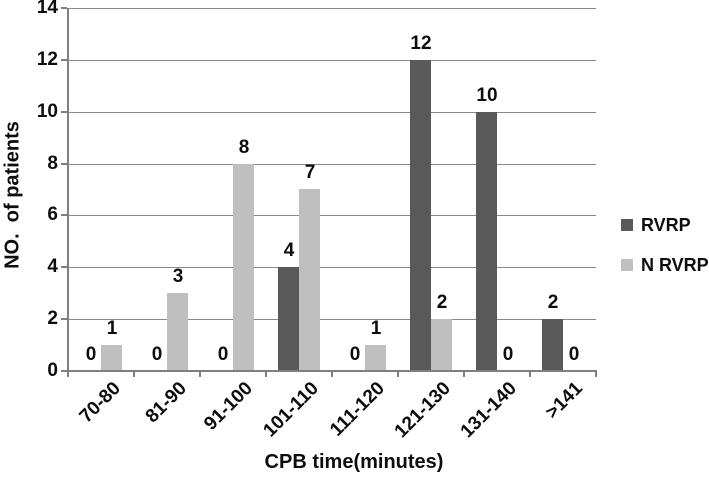 The width and height of the screenshot is (709, 484). I want to click on y-tick-label: 14, so click(47, 9).